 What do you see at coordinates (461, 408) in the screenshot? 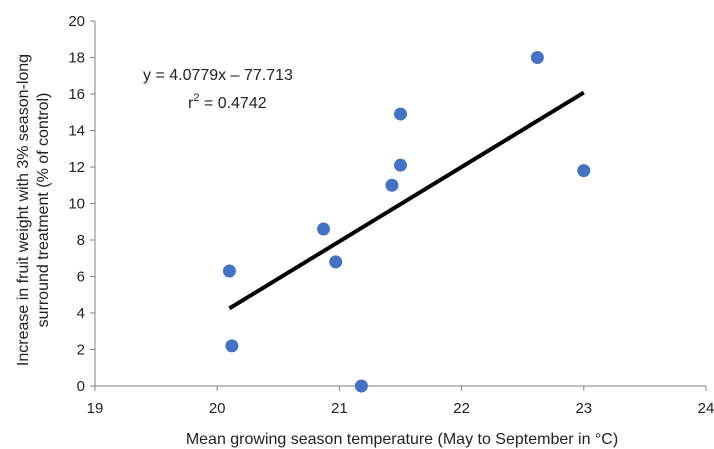
I see `x-tick-label: 22` at bounding box center [461, 408].